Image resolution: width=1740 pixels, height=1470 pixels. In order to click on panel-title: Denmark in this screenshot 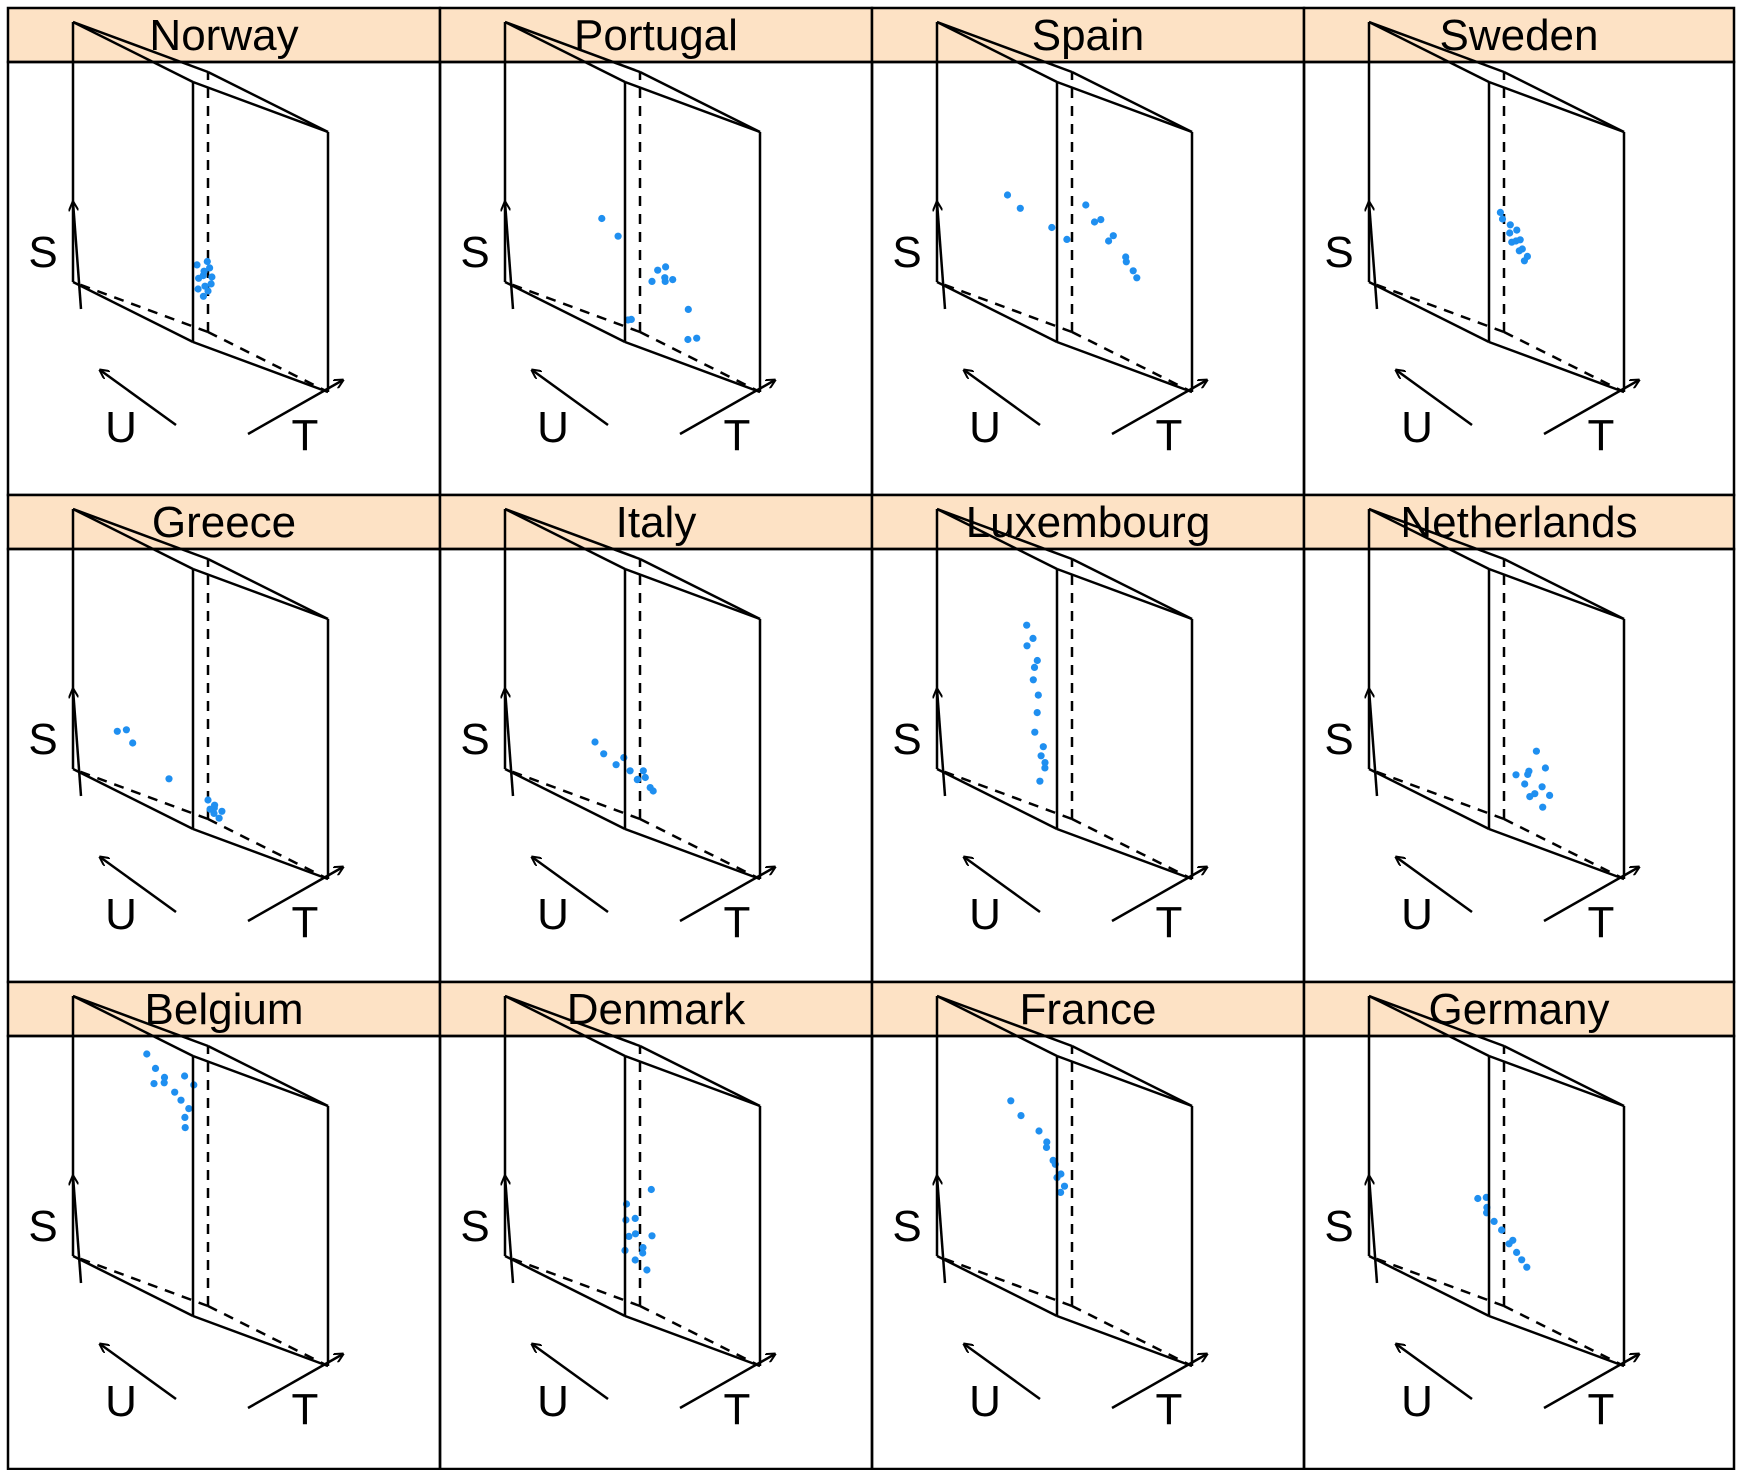, I will do `click(656, 1009)`.